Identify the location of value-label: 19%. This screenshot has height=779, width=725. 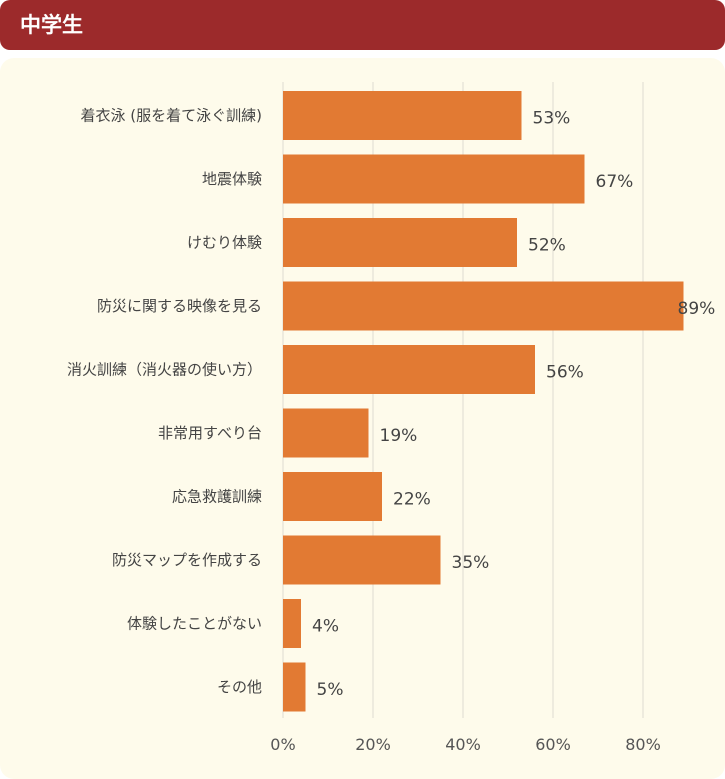
(399, 436).